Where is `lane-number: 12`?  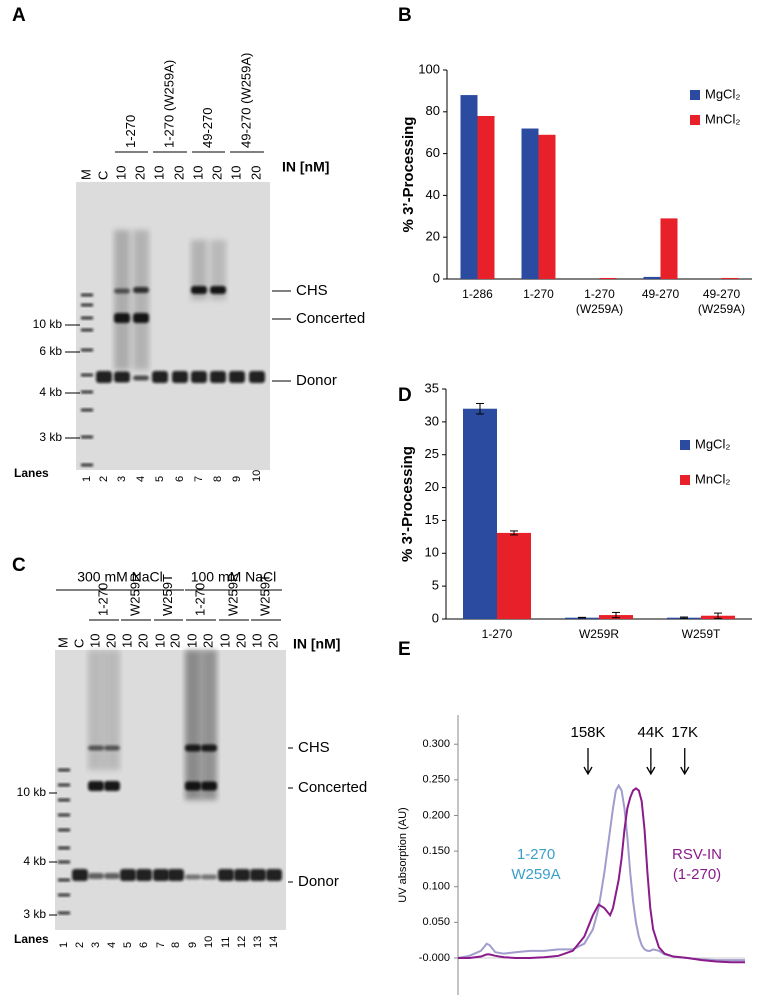
lane-number: 12 is located at coordinates (242, 942).